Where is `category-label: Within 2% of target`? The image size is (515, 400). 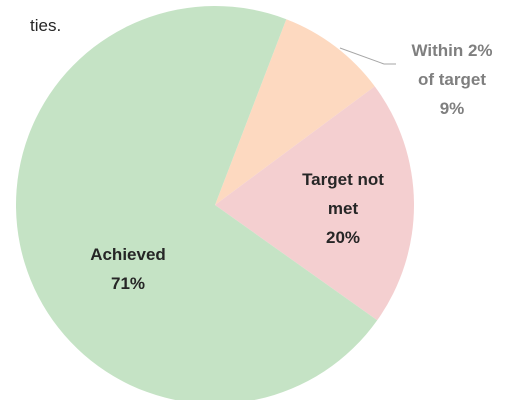 category-label: Within 2% of target is located at coordinates (452, 65).